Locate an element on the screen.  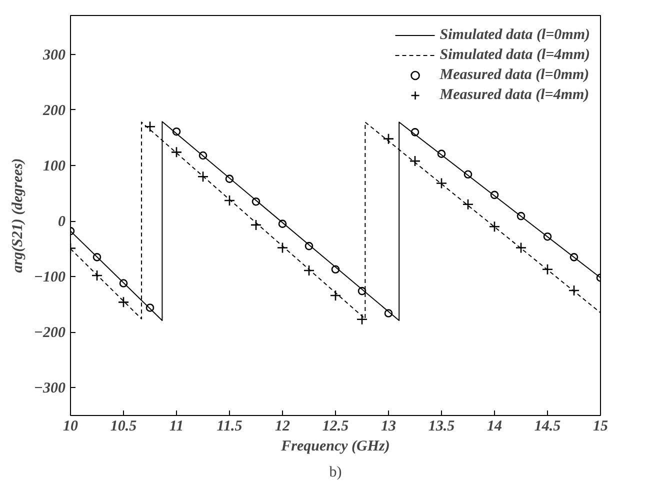
y-tick-label: 200 is located at coordinates (54, 110).